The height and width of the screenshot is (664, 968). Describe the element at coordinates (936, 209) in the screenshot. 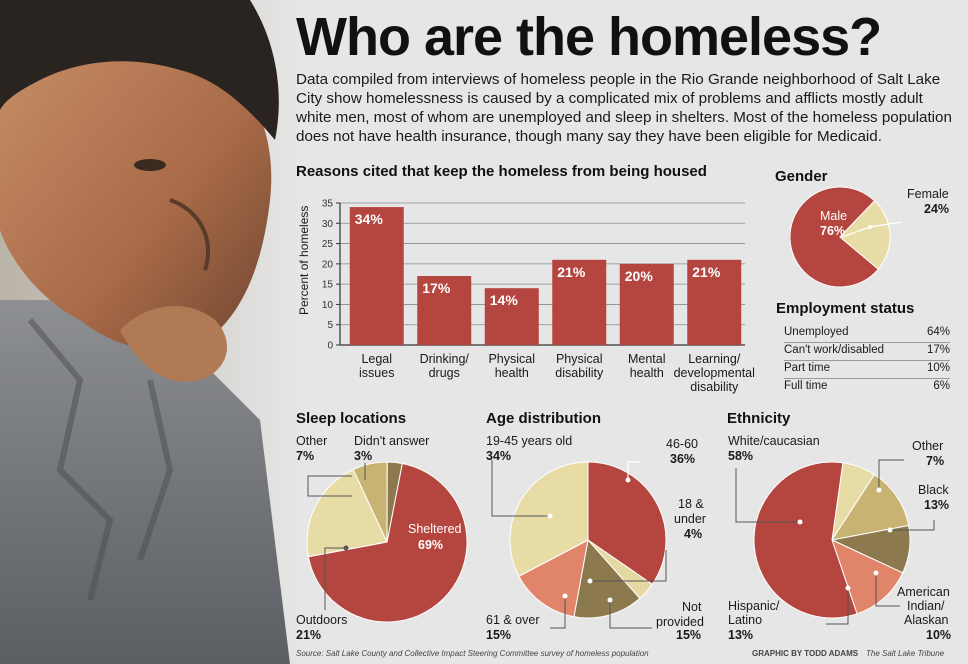

I see `gender-female-value: 24%` at that location.